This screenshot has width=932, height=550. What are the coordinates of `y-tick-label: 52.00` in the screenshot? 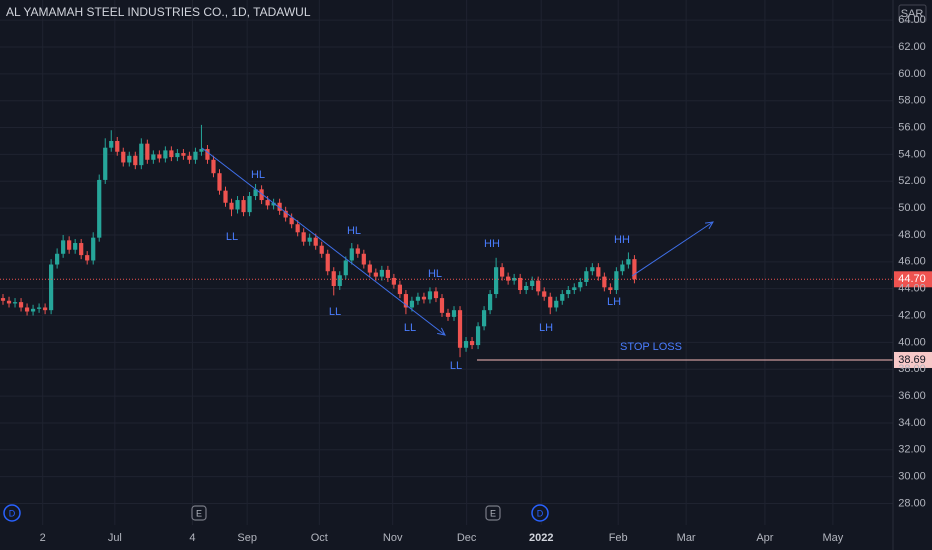 It's located at (912, 181).